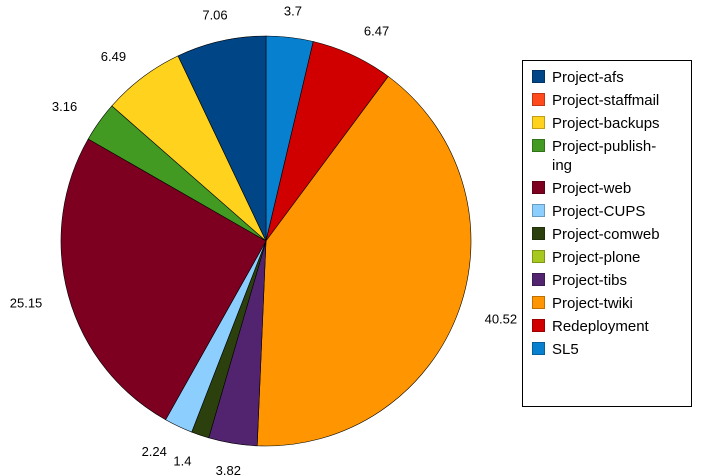 The image size is (708, 475). I want to click on legend-item: Redeployment, so click(607, 324).